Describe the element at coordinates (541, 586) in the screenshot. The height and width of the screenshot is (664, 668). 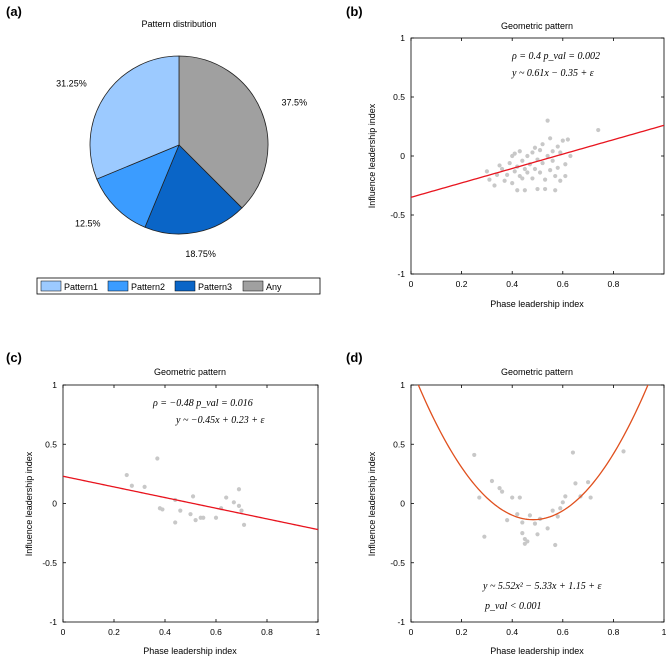
I see `panel-d-equation: y ~ 5.52x² − 5.33x + 1.15 + ε` at that location.